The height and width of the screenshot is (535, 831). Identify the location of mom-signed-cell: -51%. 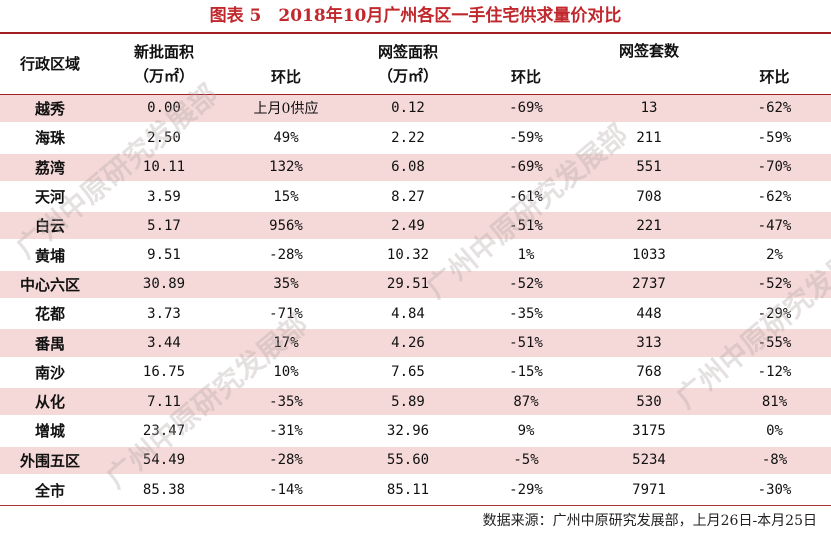
(526, 342).